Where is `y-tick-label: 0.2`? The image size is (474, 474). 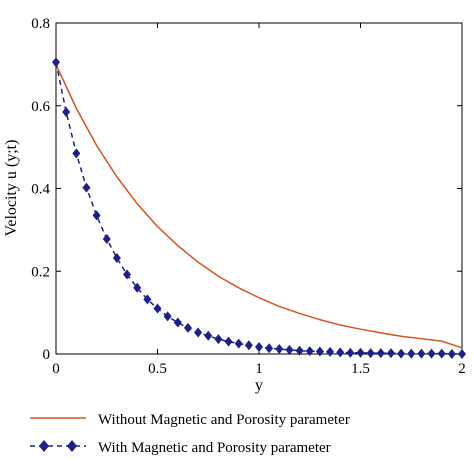 y-tick-label: 0.2 is located at coordinates (40, 272).